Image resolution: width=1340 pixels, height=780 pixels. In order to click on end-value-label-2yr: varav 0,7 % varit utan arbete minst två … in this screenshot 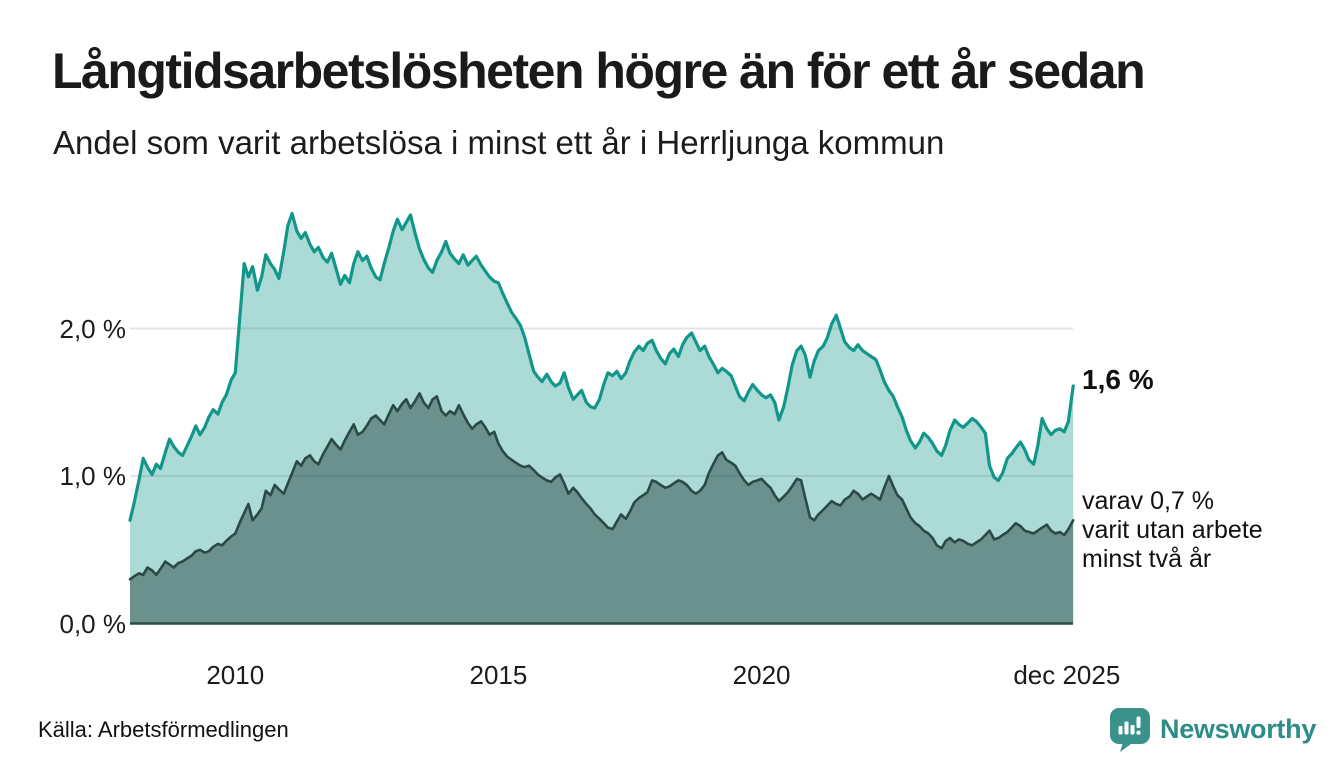, I will do `click(1172, 530)`.